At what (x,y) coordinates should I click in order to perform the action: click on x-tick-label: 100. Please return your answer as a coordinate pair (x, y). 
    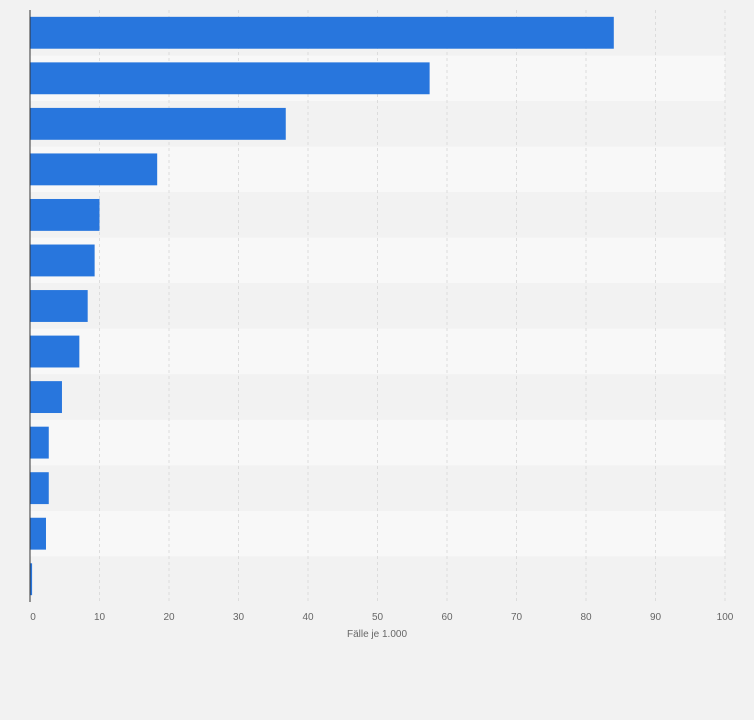
    Looking at the image, I should click on (725, 617).